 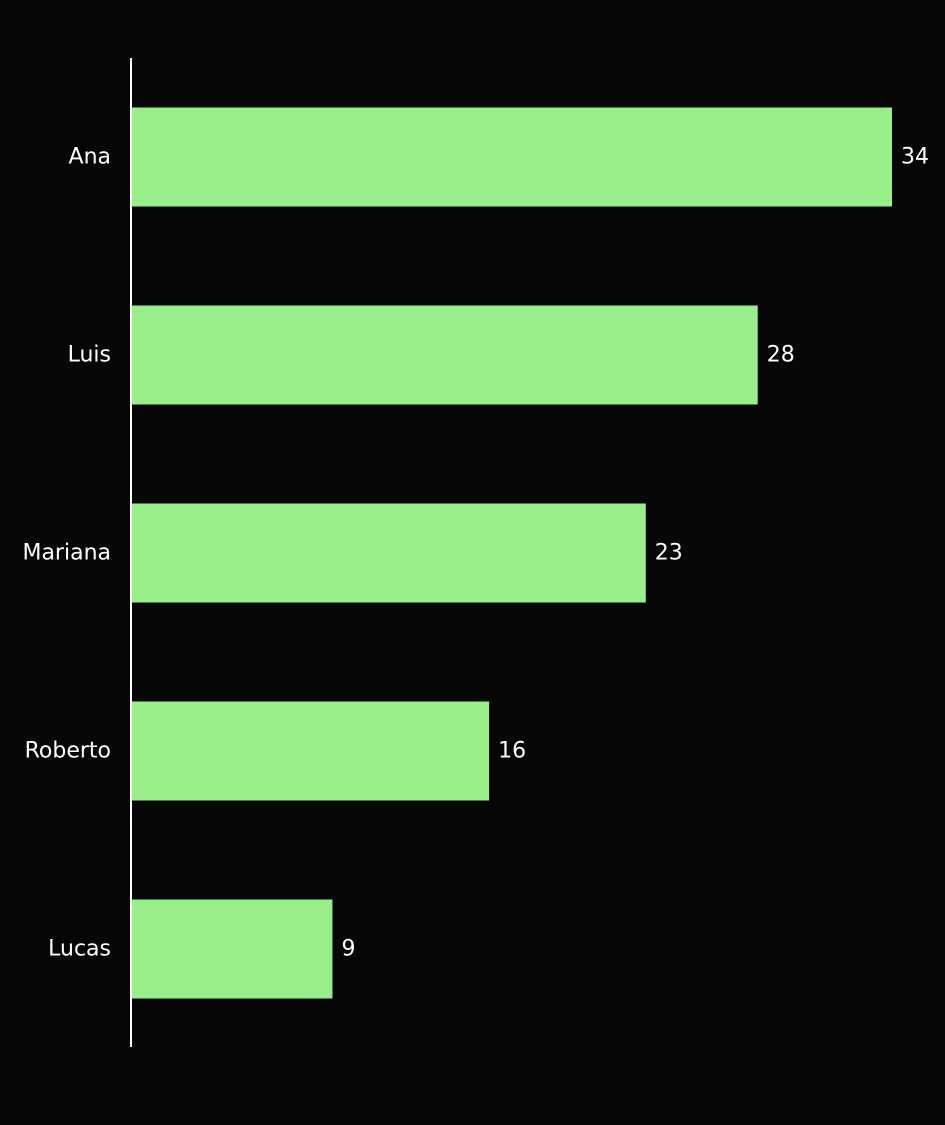 I want to click on value-label-mariana: 23, so click(x=669, y=553).